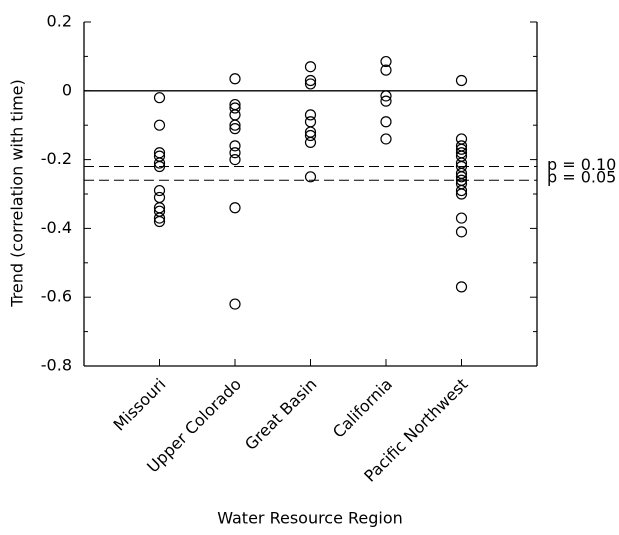 The width and height of the screenshot is (619, 535). I want to click on y-tick-label: -0.4, so click(56, 227).